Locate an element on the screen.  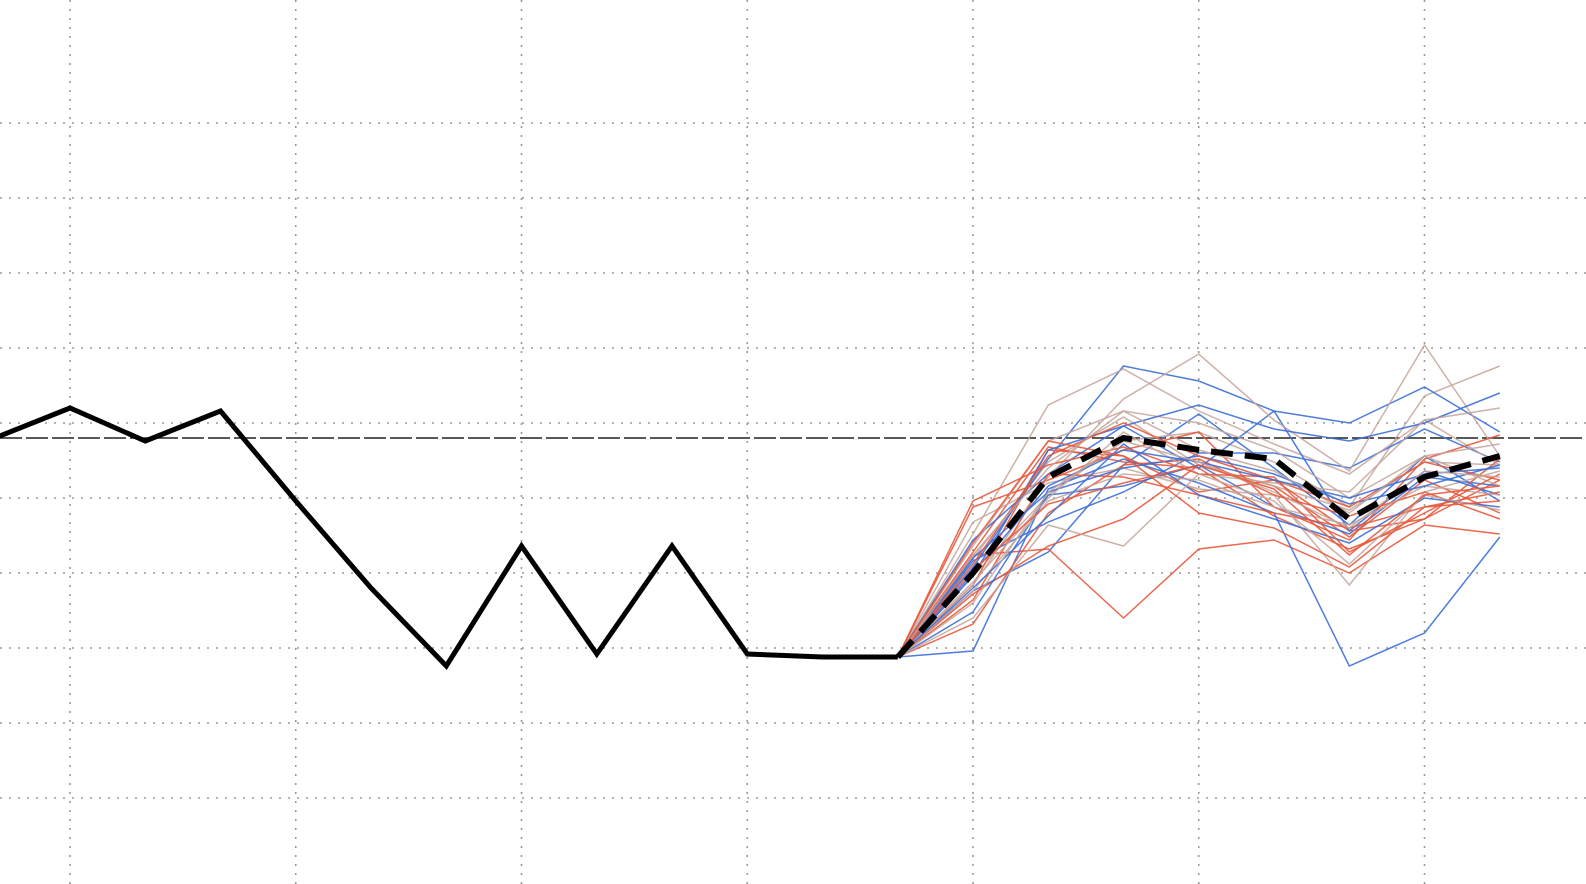
median-forecast-line is located at coordinates (1198, 547).